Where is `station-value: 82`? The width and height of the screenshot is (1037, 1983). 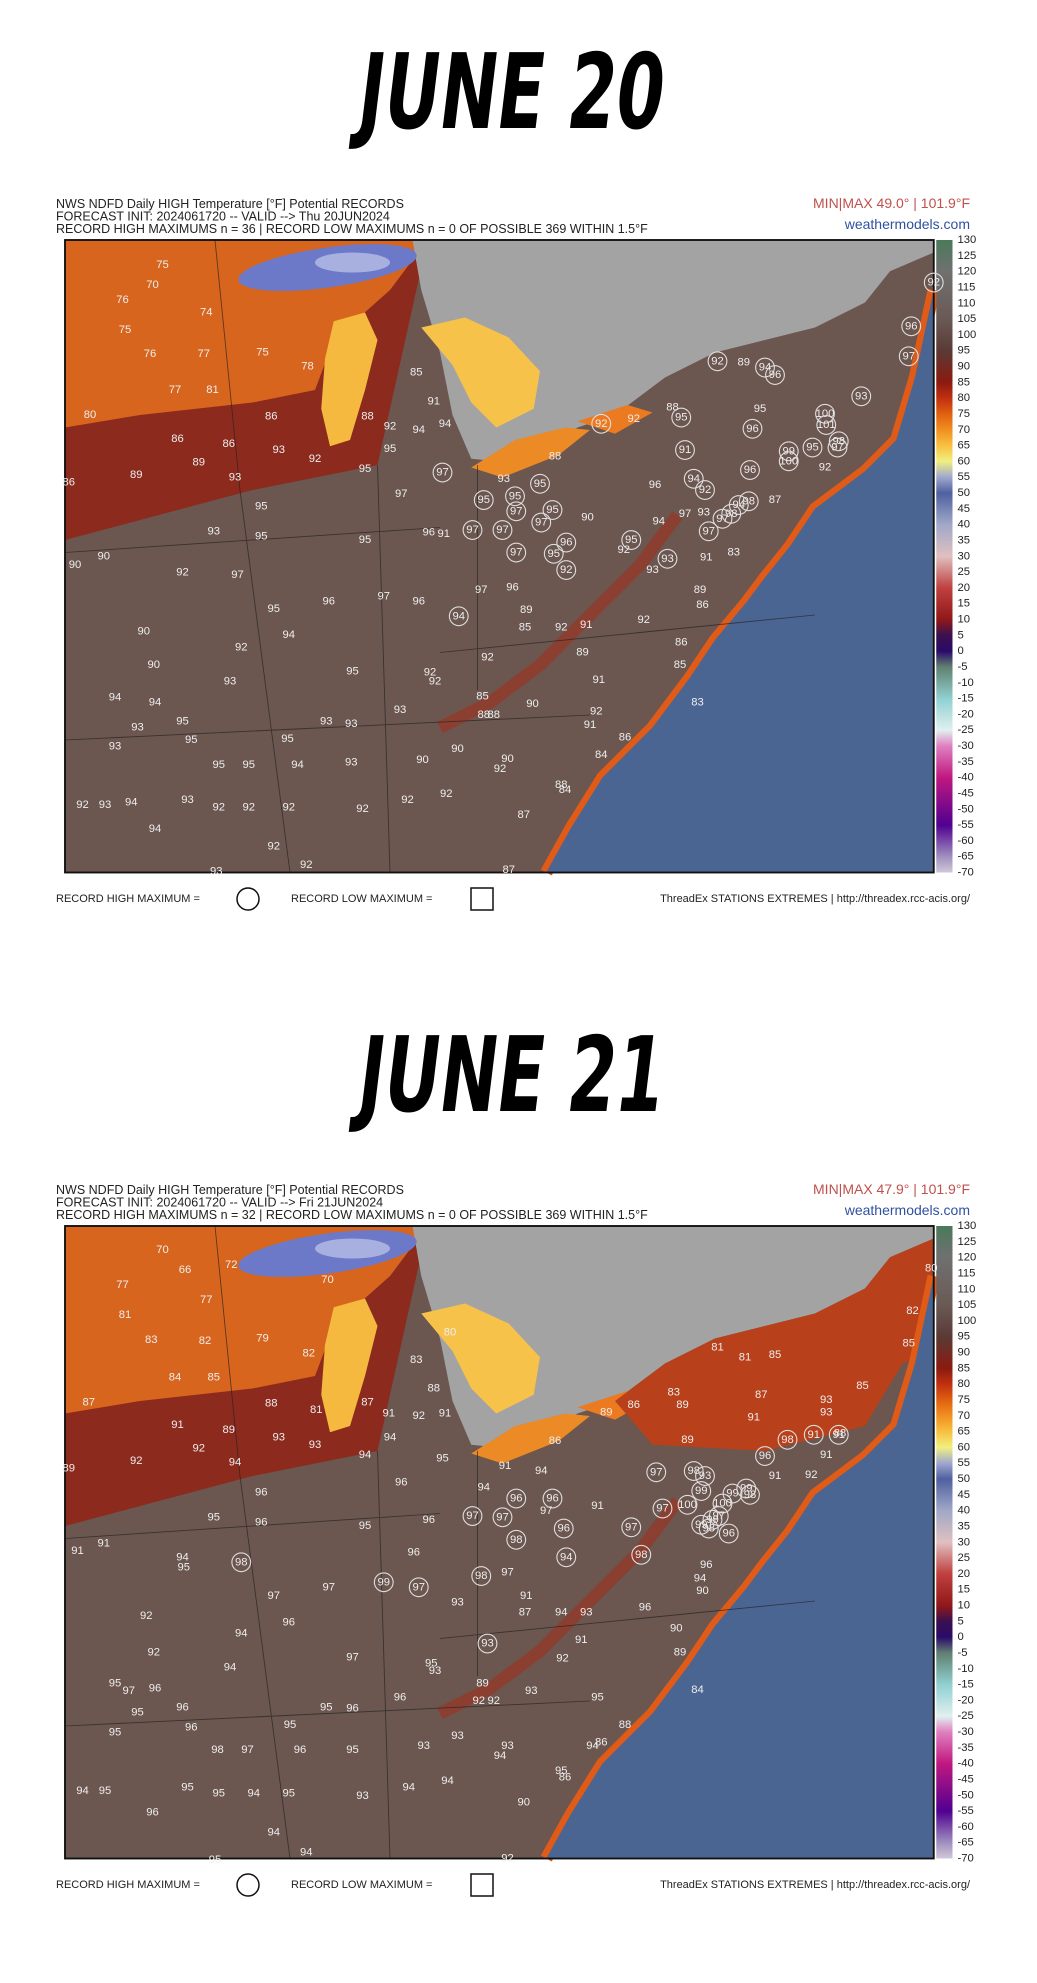
station-value: 82 is located at coordinates (308, 1354).